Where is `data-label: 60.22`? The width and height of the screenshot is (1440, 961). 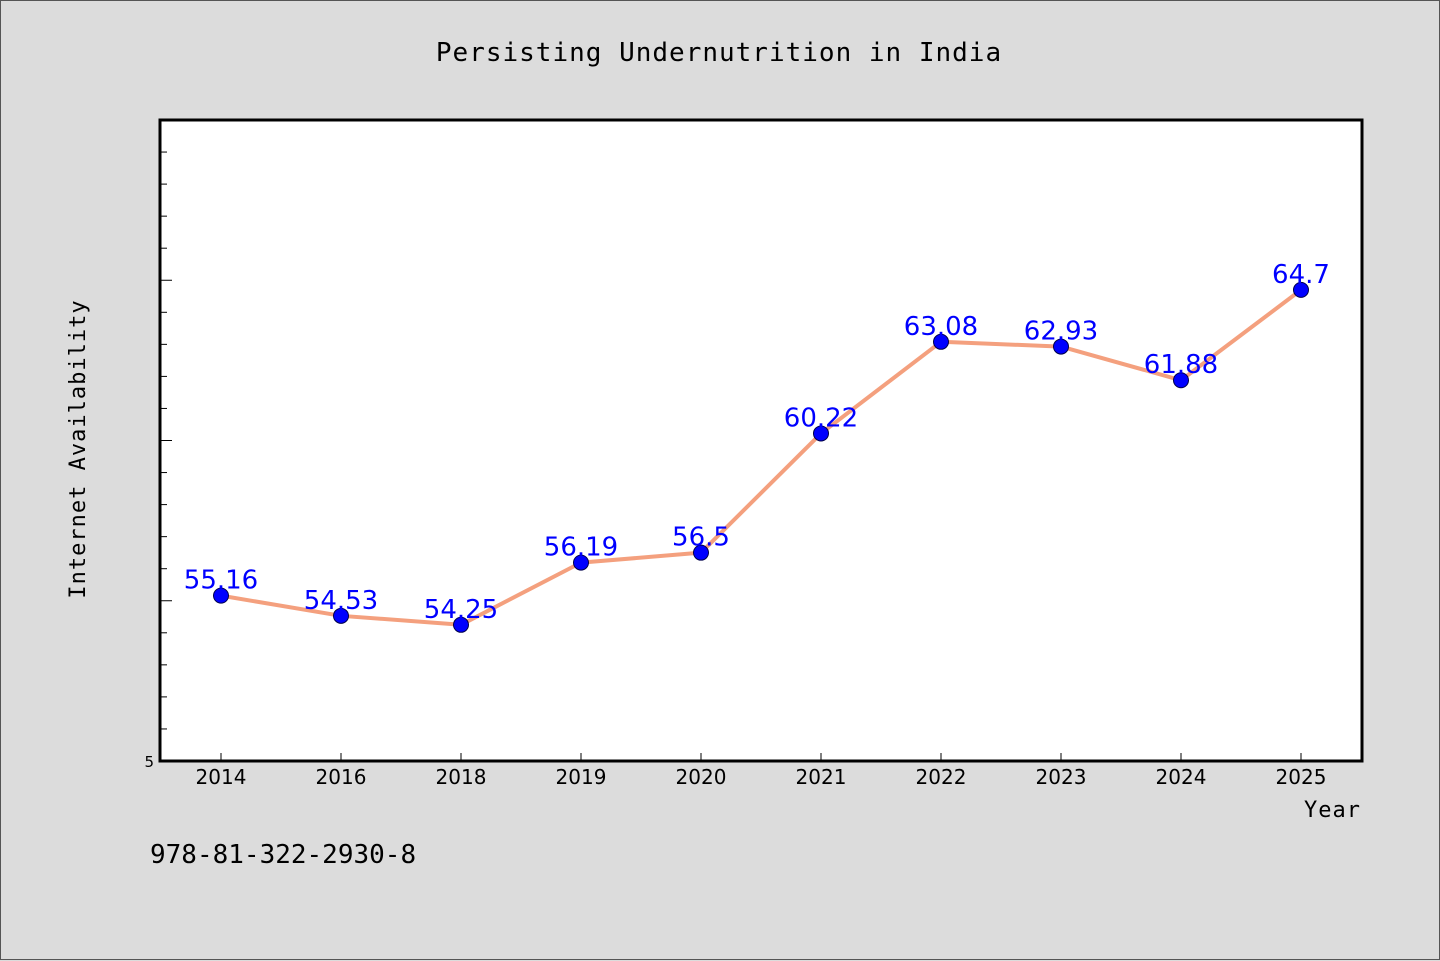 data-label: 60.22 is located at coordinates (821, 418).